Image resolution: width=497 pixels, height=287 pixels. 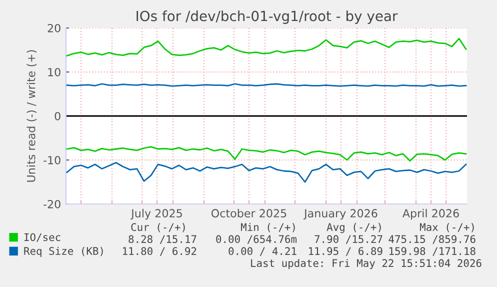 What do you see at coordinates (262, 251) in the screenshot?
I see `text: 0.00 / 4.21` at bounding box center [262, 251].